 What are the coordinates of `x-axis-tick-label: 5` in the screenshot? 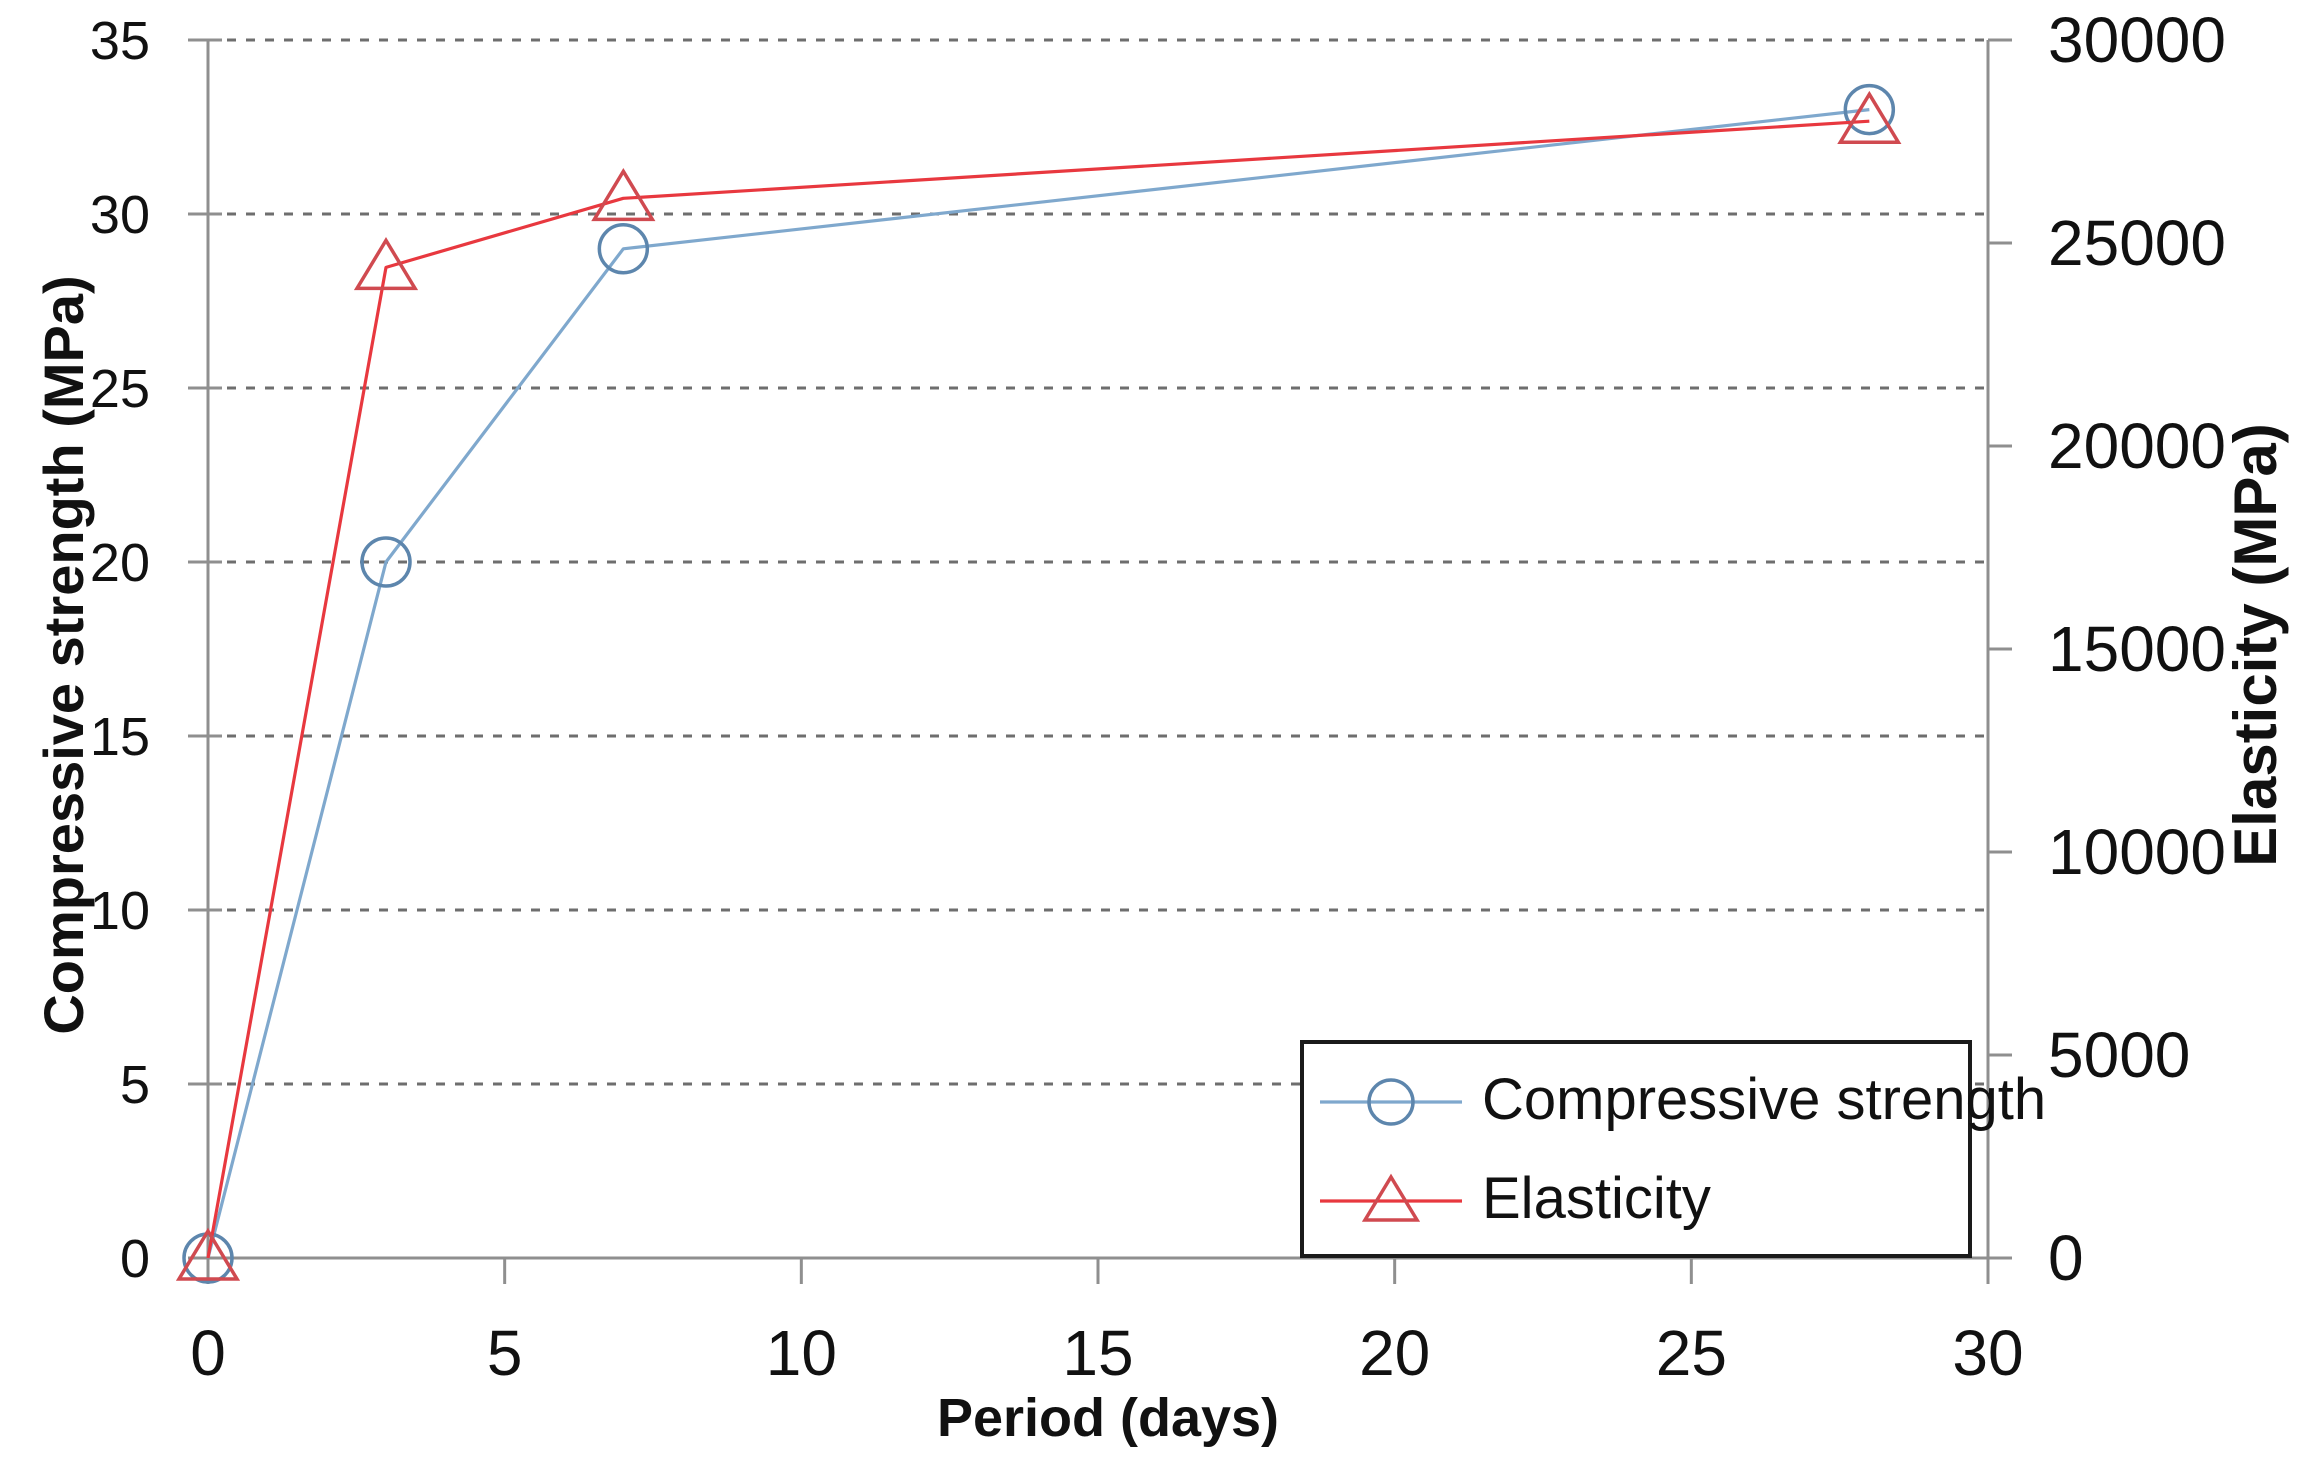 It's located at (505, 1353).